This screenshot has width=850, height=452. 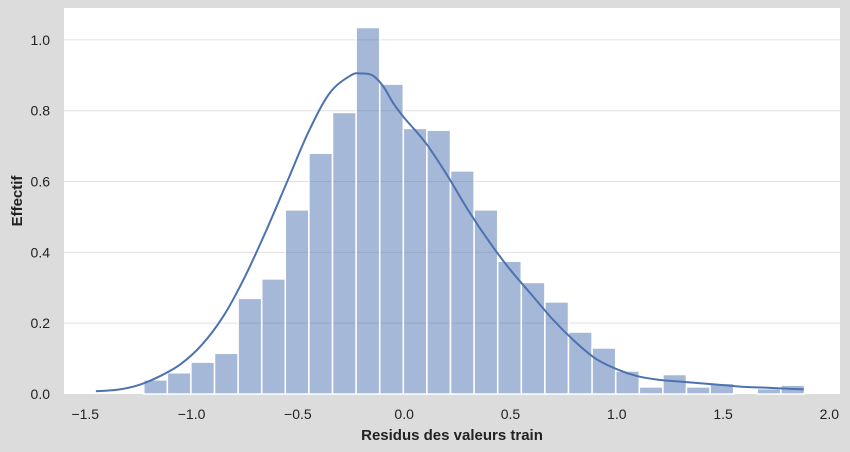 What do you see at coordinates (41, 323) in the screenshot?
I see `y-tick-label: 0.2` at bounding box center [41, 323].